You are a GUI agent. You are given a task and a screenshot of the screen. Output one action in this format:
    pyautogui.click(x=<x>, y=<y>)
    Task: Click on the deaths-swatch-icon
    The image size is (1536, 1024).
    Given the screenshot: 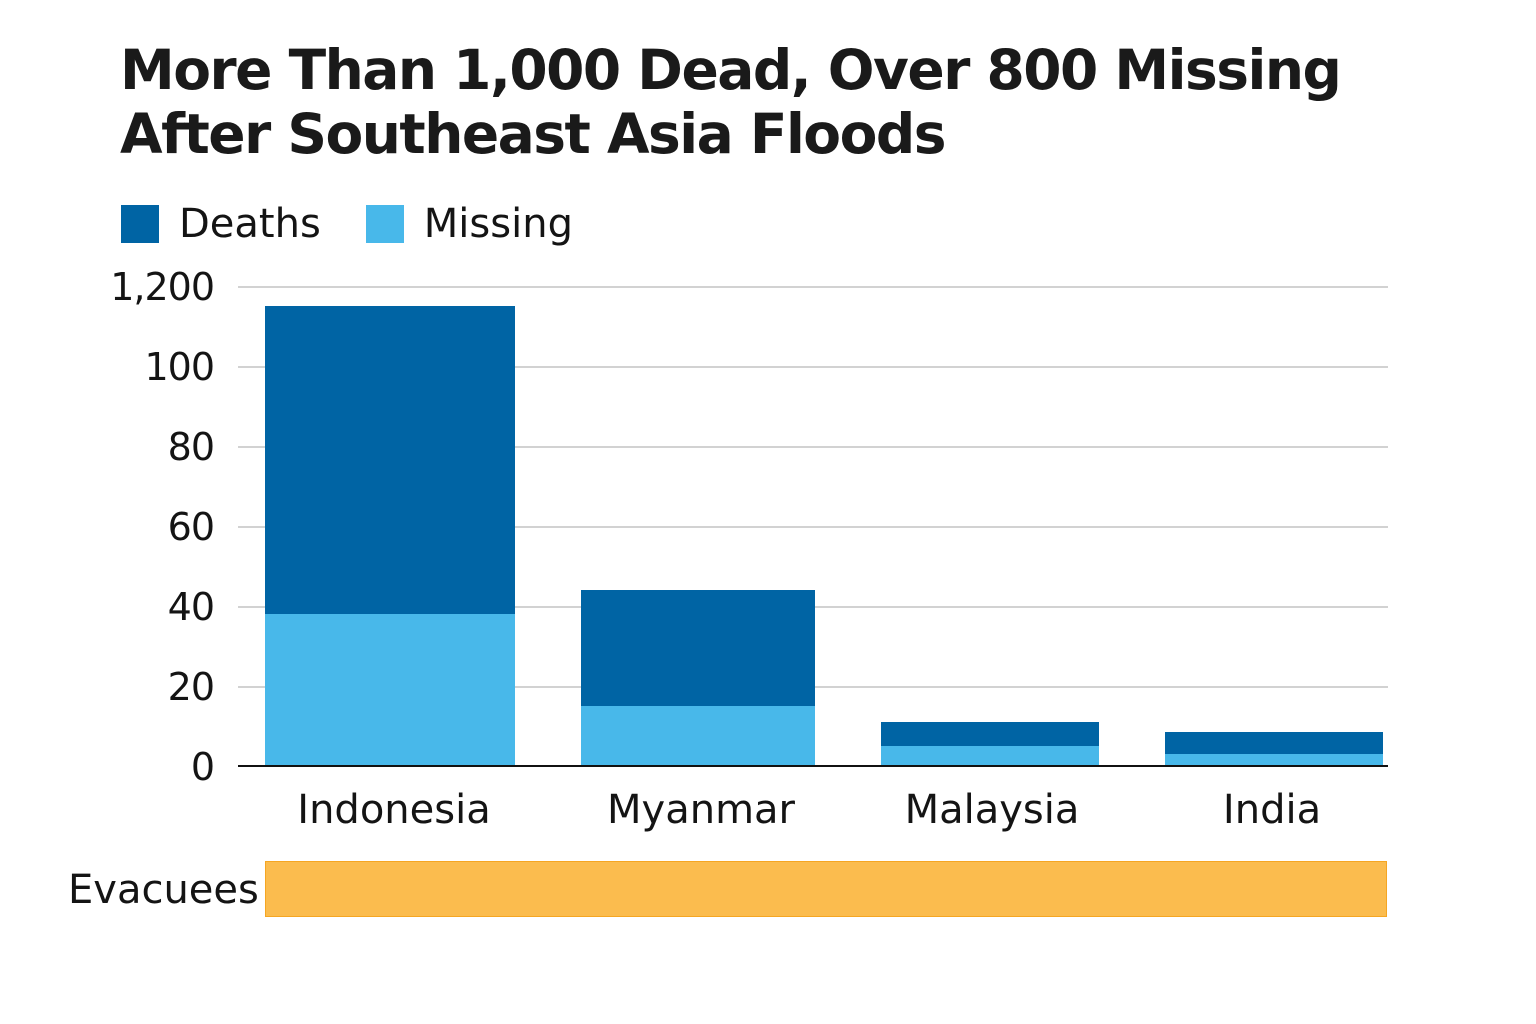 What is the action you would take?
    pyautogui.click(x=140, y=224)
    